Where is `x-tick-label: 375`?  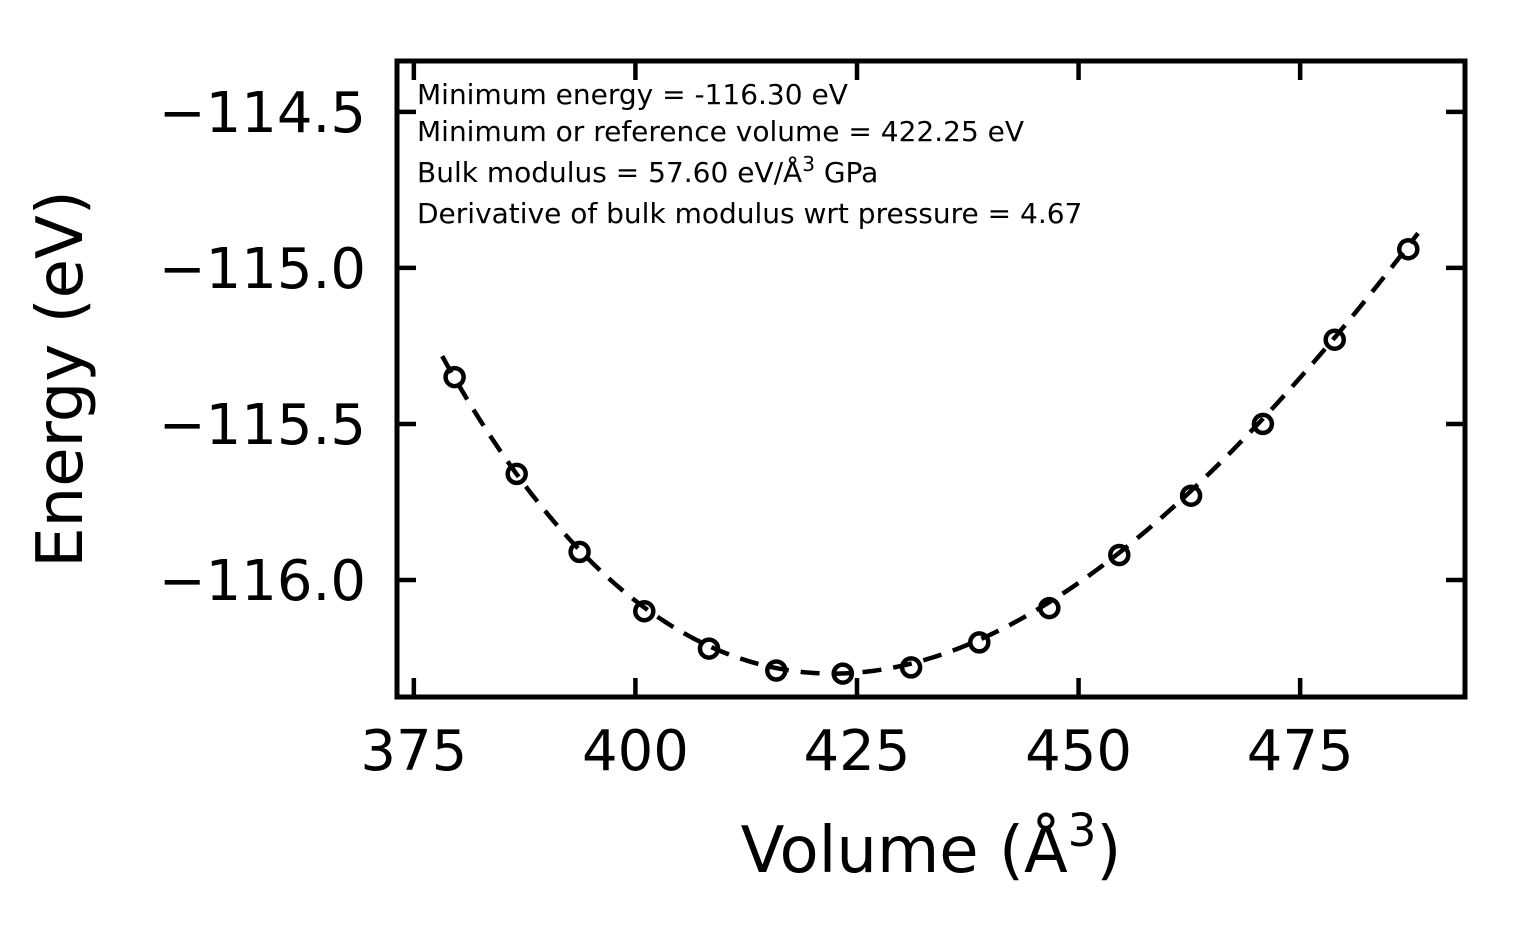 x-tick-label: 375 is located at coordinates (413, 751).